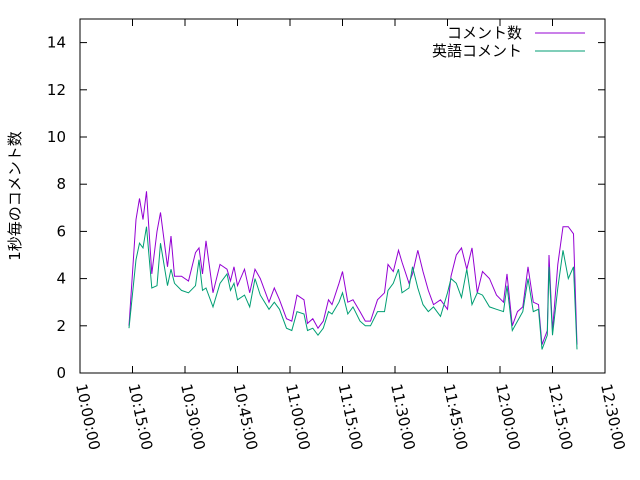  What do you see at coordinates (298, 417) in the screenshot?
I see `x-tick-label: 11:00:00` at bounding box center [298, 417].